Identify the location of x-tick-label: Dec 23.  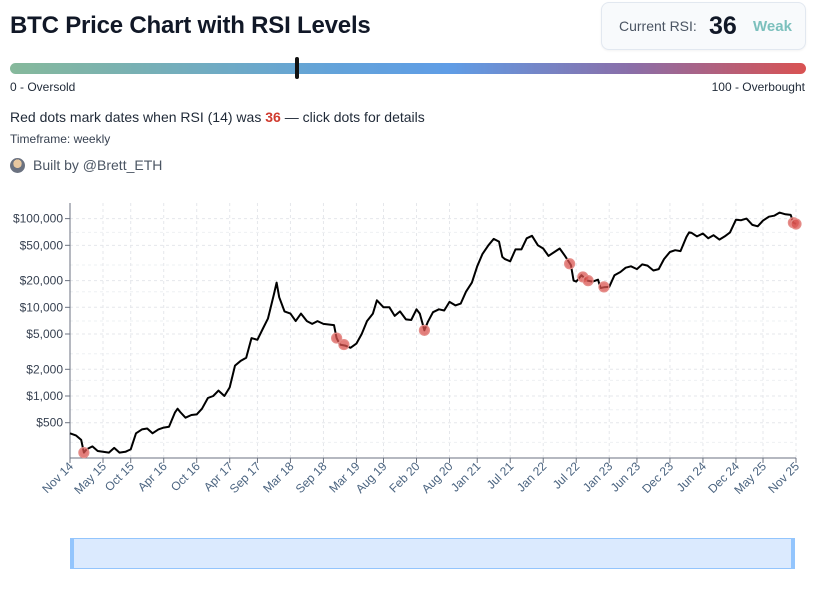
(657, 477).